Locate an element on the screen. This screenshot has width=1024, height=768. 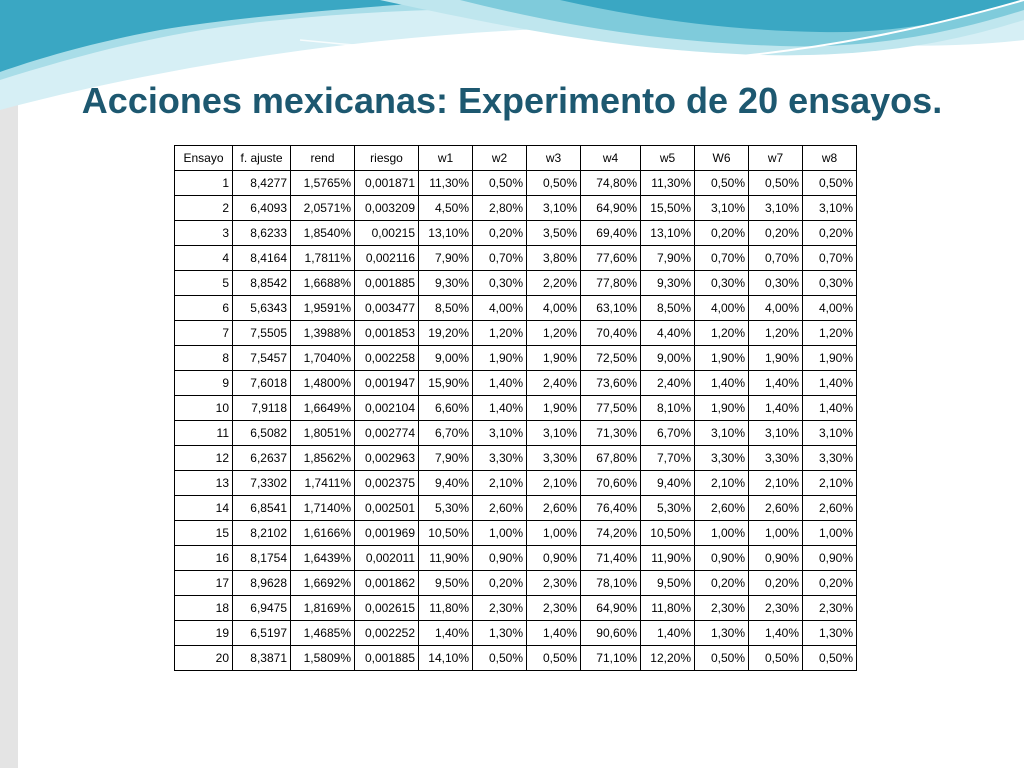
table-cell: 0,30% is located at coordinates (721, 283).